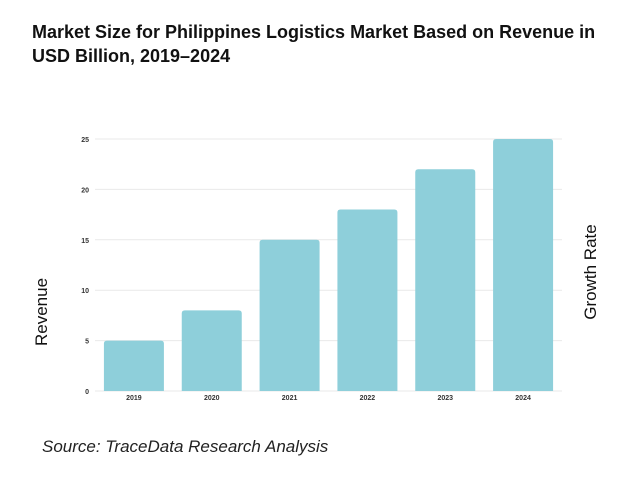  Describe the element at coordinates (368, 398) in the screenshot. I see `x-tick-label: 2022` at that location.